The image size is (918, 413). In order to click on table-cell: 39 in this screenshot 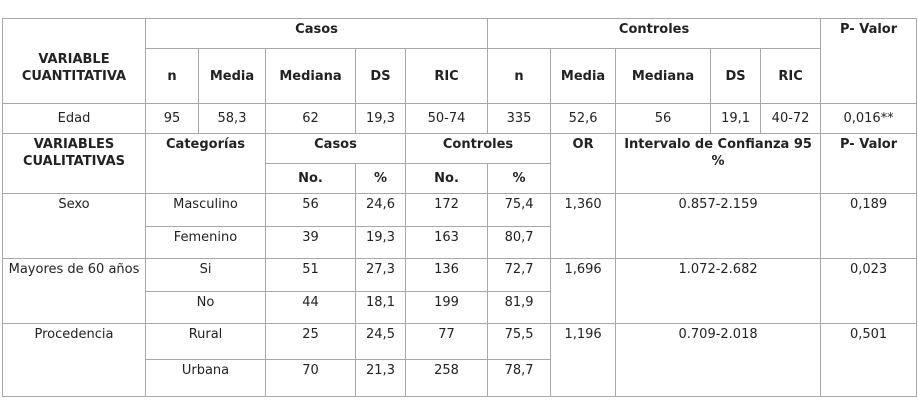, I will do `click(310, 242)`.